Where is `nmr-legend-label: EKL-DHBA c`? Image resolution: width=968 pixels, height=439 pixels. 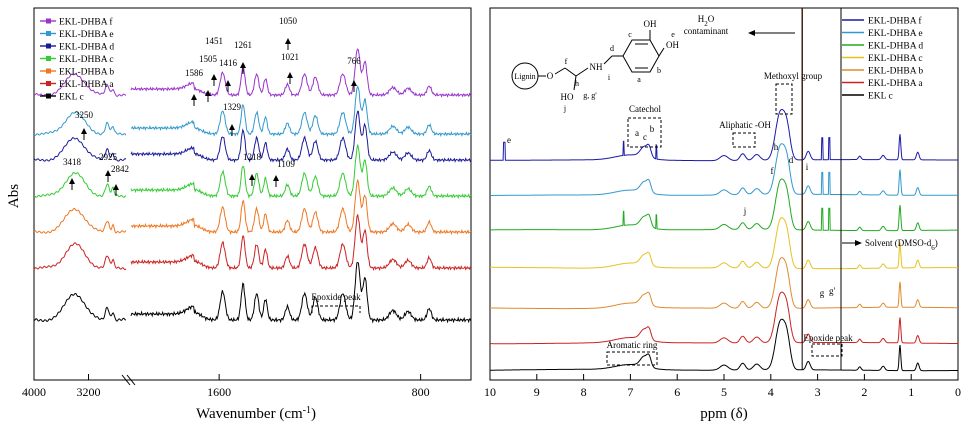 nmr-legend-label: EKL-DHBA c is located at coordinates (895, 59).